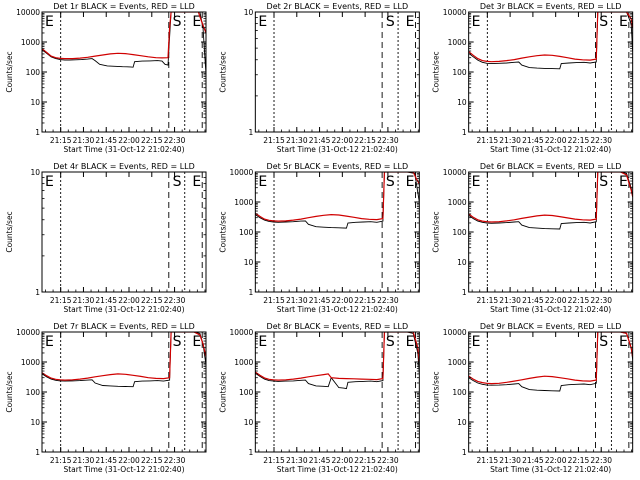 The height and width of the screenshot is (480, 640). Describe the element at coordinates (338, 166) in the screenshot. I see `plot-title: Det 5r BLACK = Events, RED = LLD` at that location.